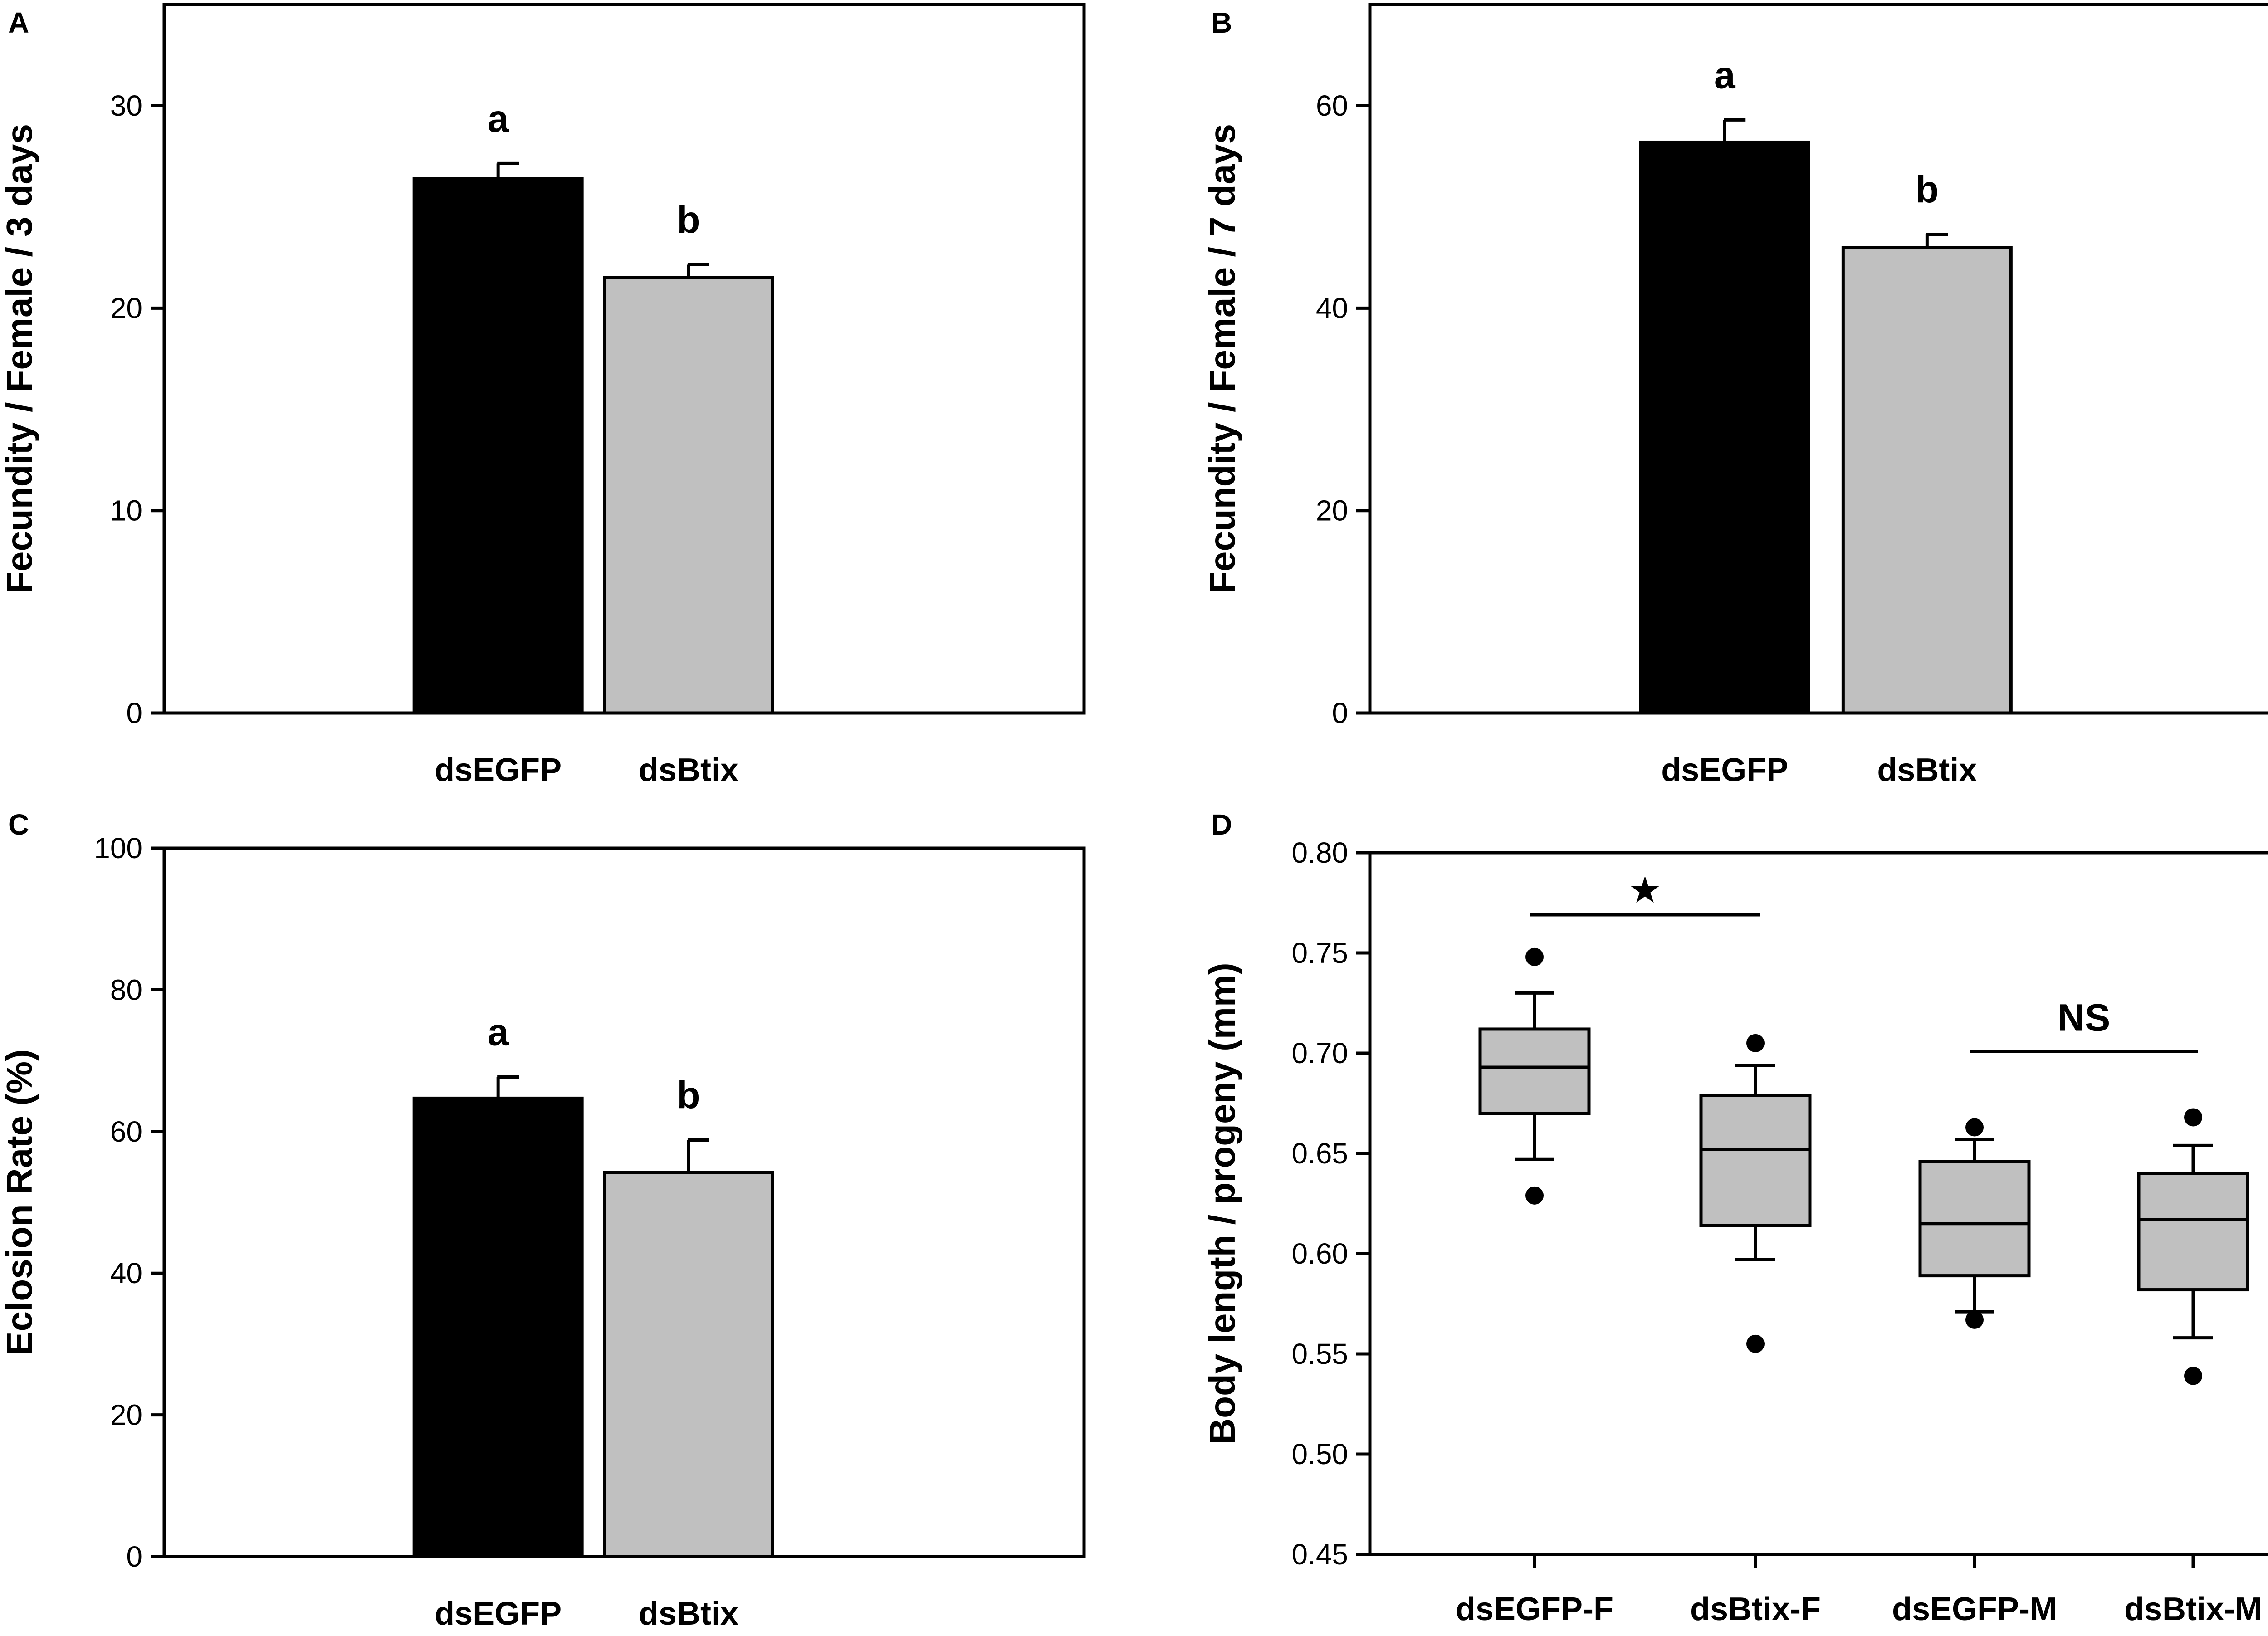  Describe the element at coordinates (1332, 308) in the screenshot. I see `panel-b-y-tick-label: 40` at that location.